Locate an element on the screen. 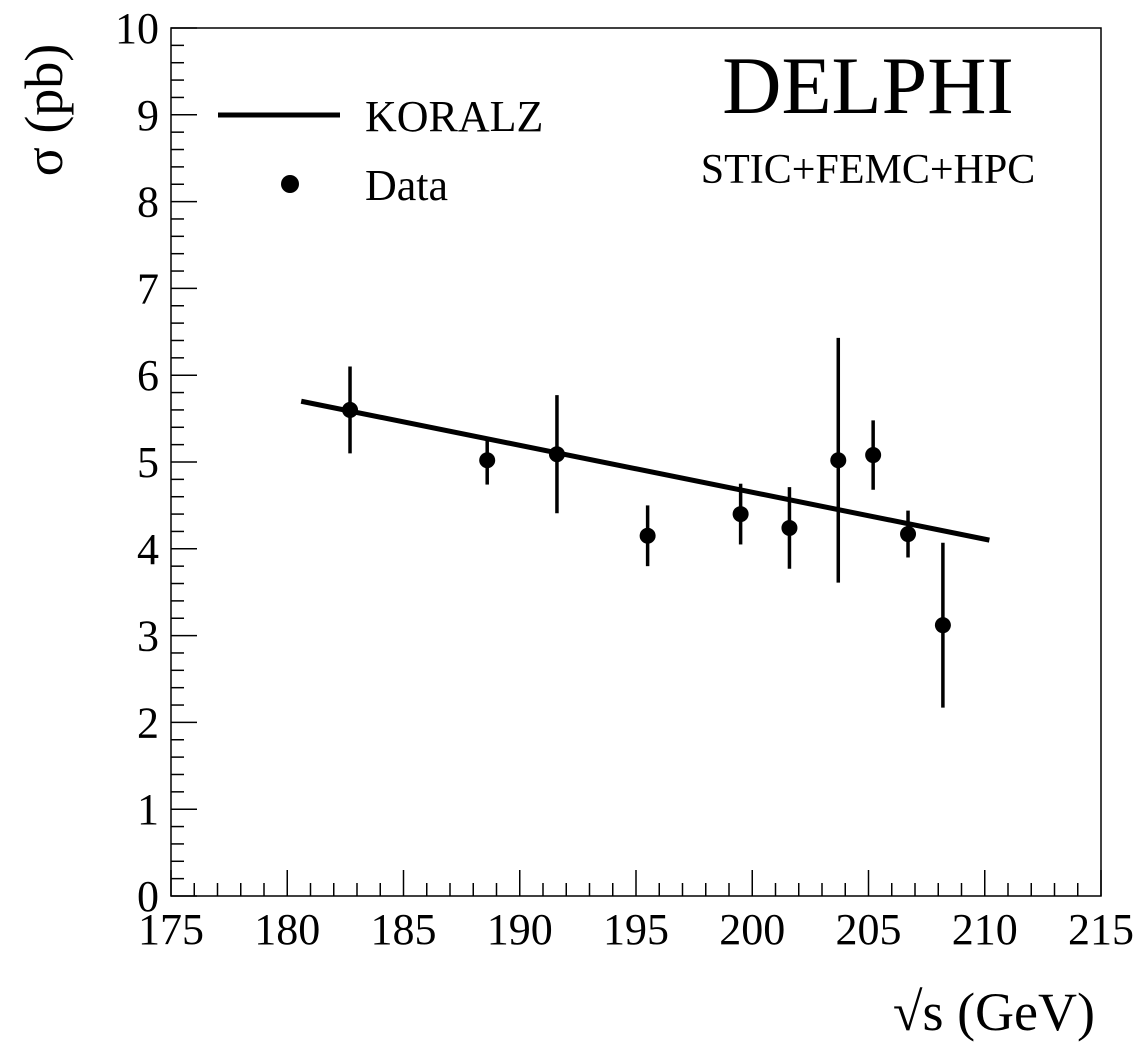 This screenshot has height=1045, width=1141. y-tick-label: 3 is located at coordinates (148, 636).